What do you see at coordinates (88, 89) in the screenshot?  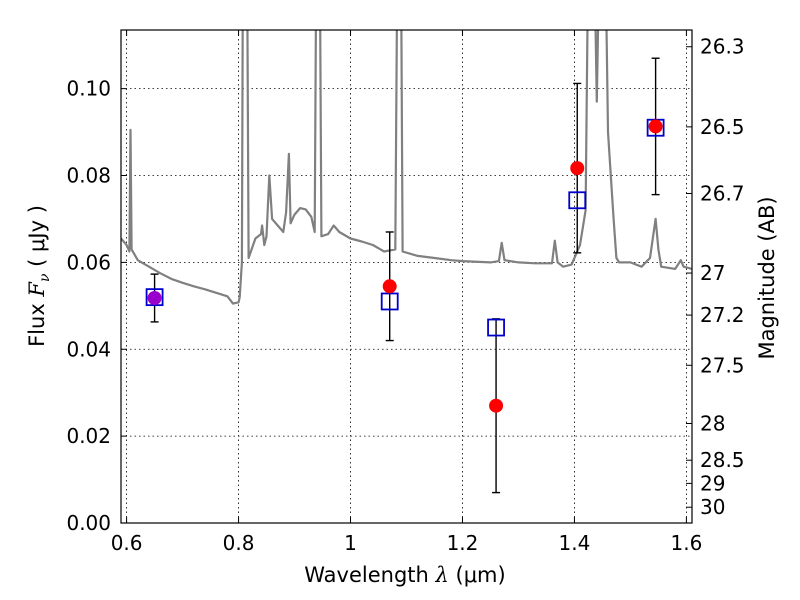 I see `y-tick-label: 0.10` at bounding box center [88, 89].